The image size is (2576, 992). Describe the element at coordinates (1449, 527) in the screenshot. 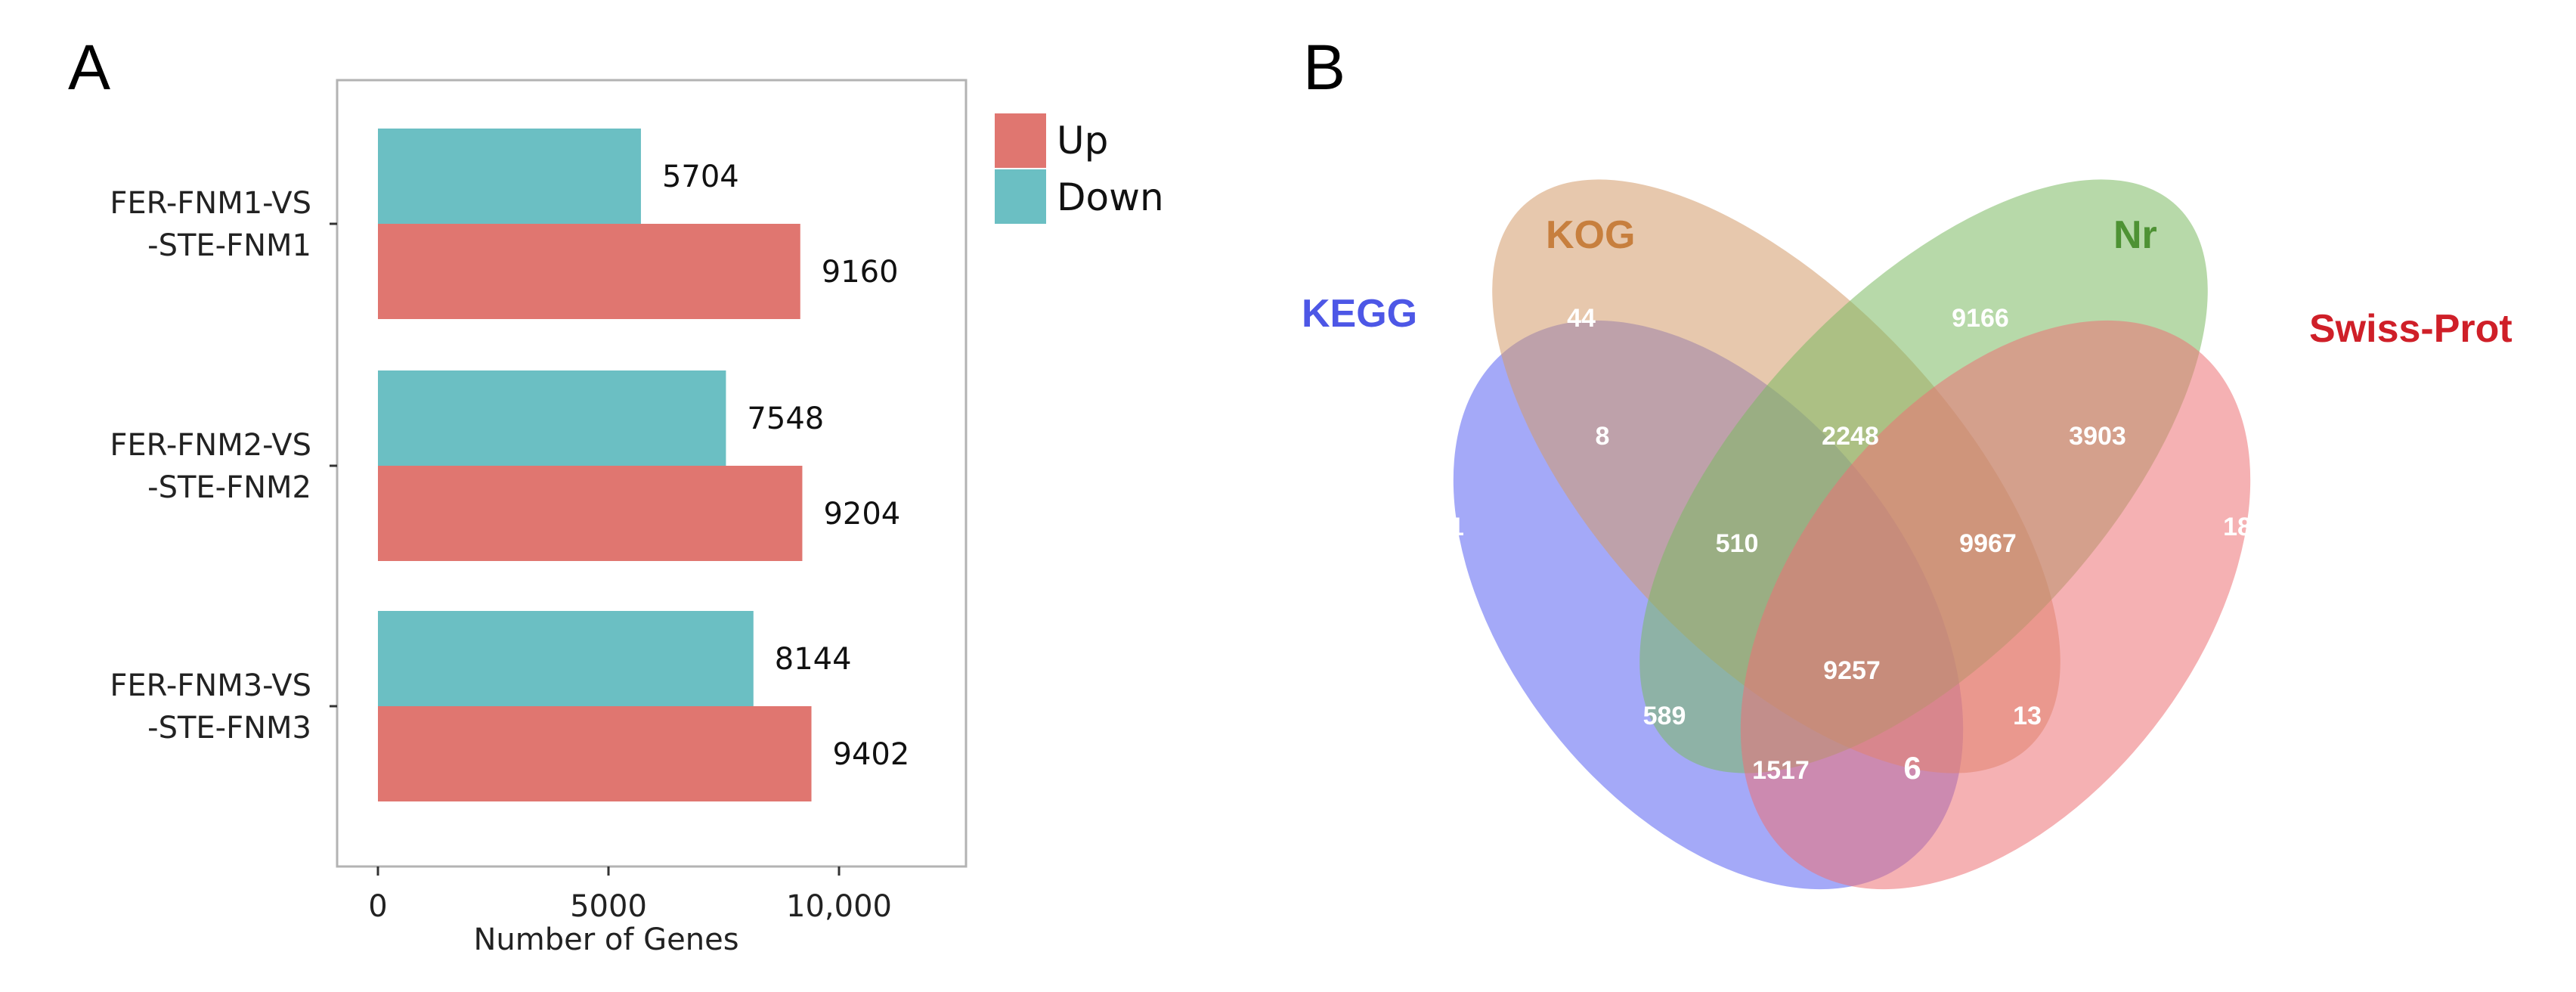

I see `venn-region-kegg: 21` at that location.